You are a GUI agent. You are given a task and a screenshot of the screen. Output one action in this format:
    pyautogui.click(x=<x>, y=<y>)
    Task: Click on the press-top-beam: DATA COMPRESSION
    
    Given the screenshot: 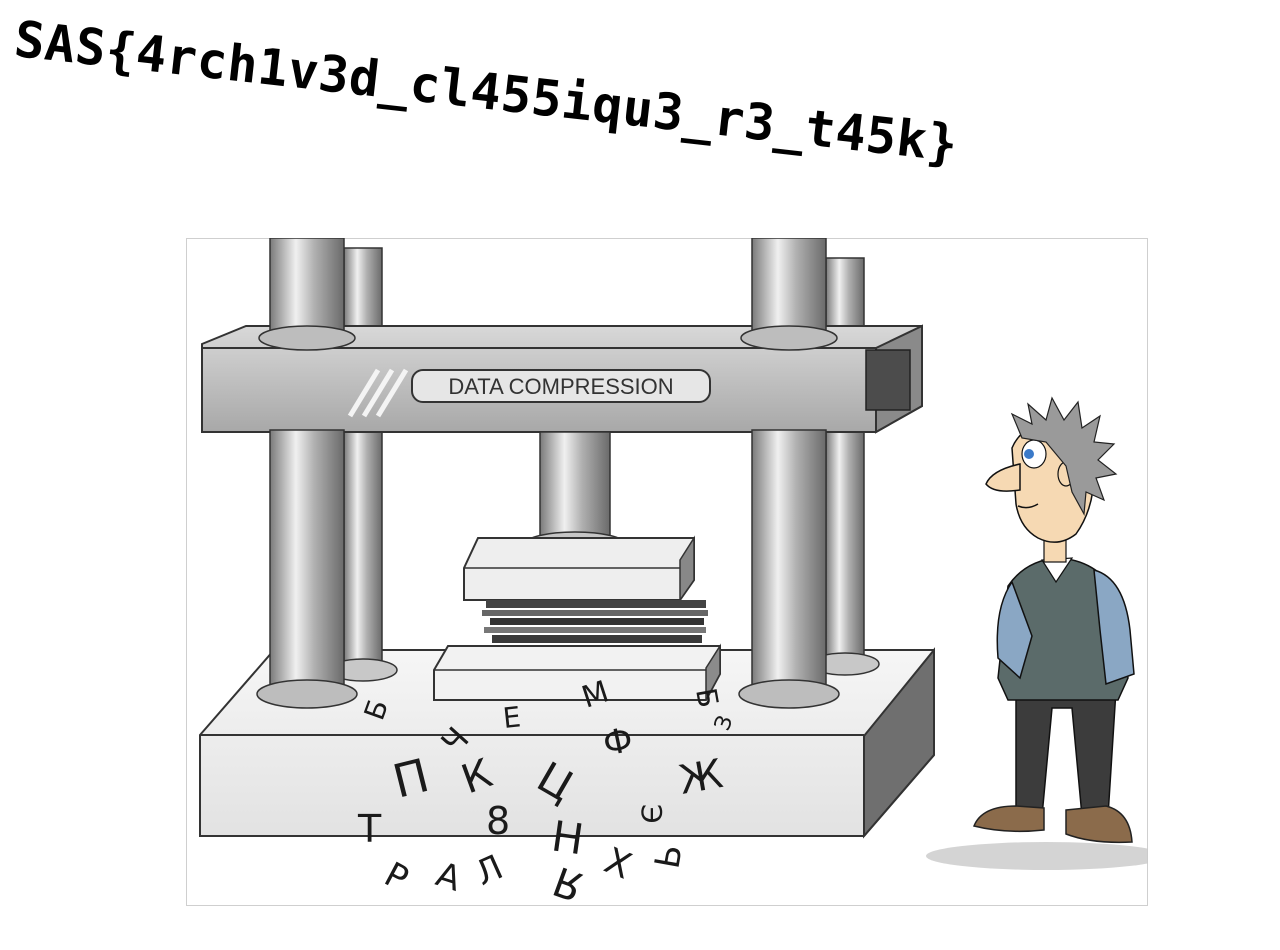 What is the action you would take?
    pyautogui.click(x=562, y=379)
    